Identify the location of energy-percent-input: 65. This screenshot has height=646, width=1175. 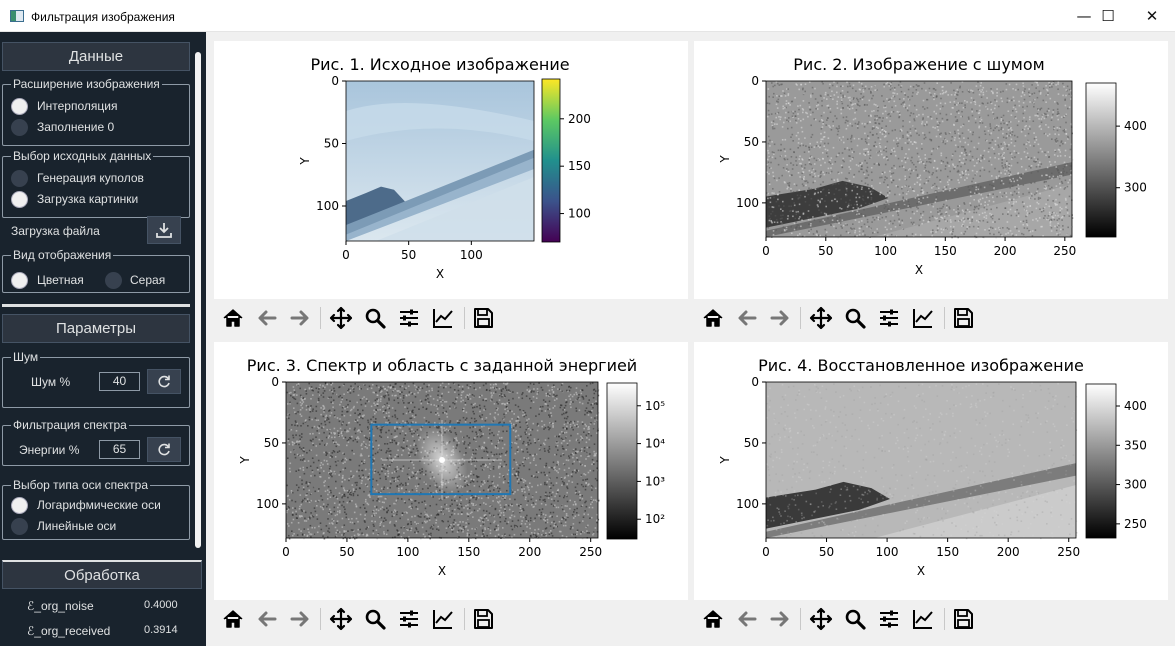
(119, 449).